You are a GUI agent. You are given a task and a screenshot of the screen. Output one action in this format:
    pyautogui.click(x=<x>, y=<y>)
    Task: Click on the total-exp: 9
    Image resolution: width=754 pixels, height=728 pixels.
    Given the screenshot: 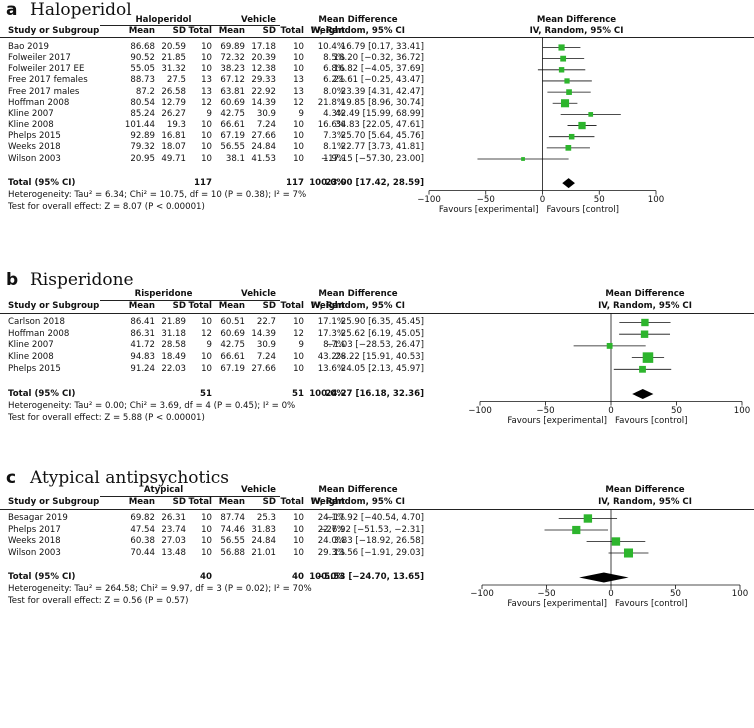 What is the action you would take?
    pyautogui.click(x=209, y=345)
    